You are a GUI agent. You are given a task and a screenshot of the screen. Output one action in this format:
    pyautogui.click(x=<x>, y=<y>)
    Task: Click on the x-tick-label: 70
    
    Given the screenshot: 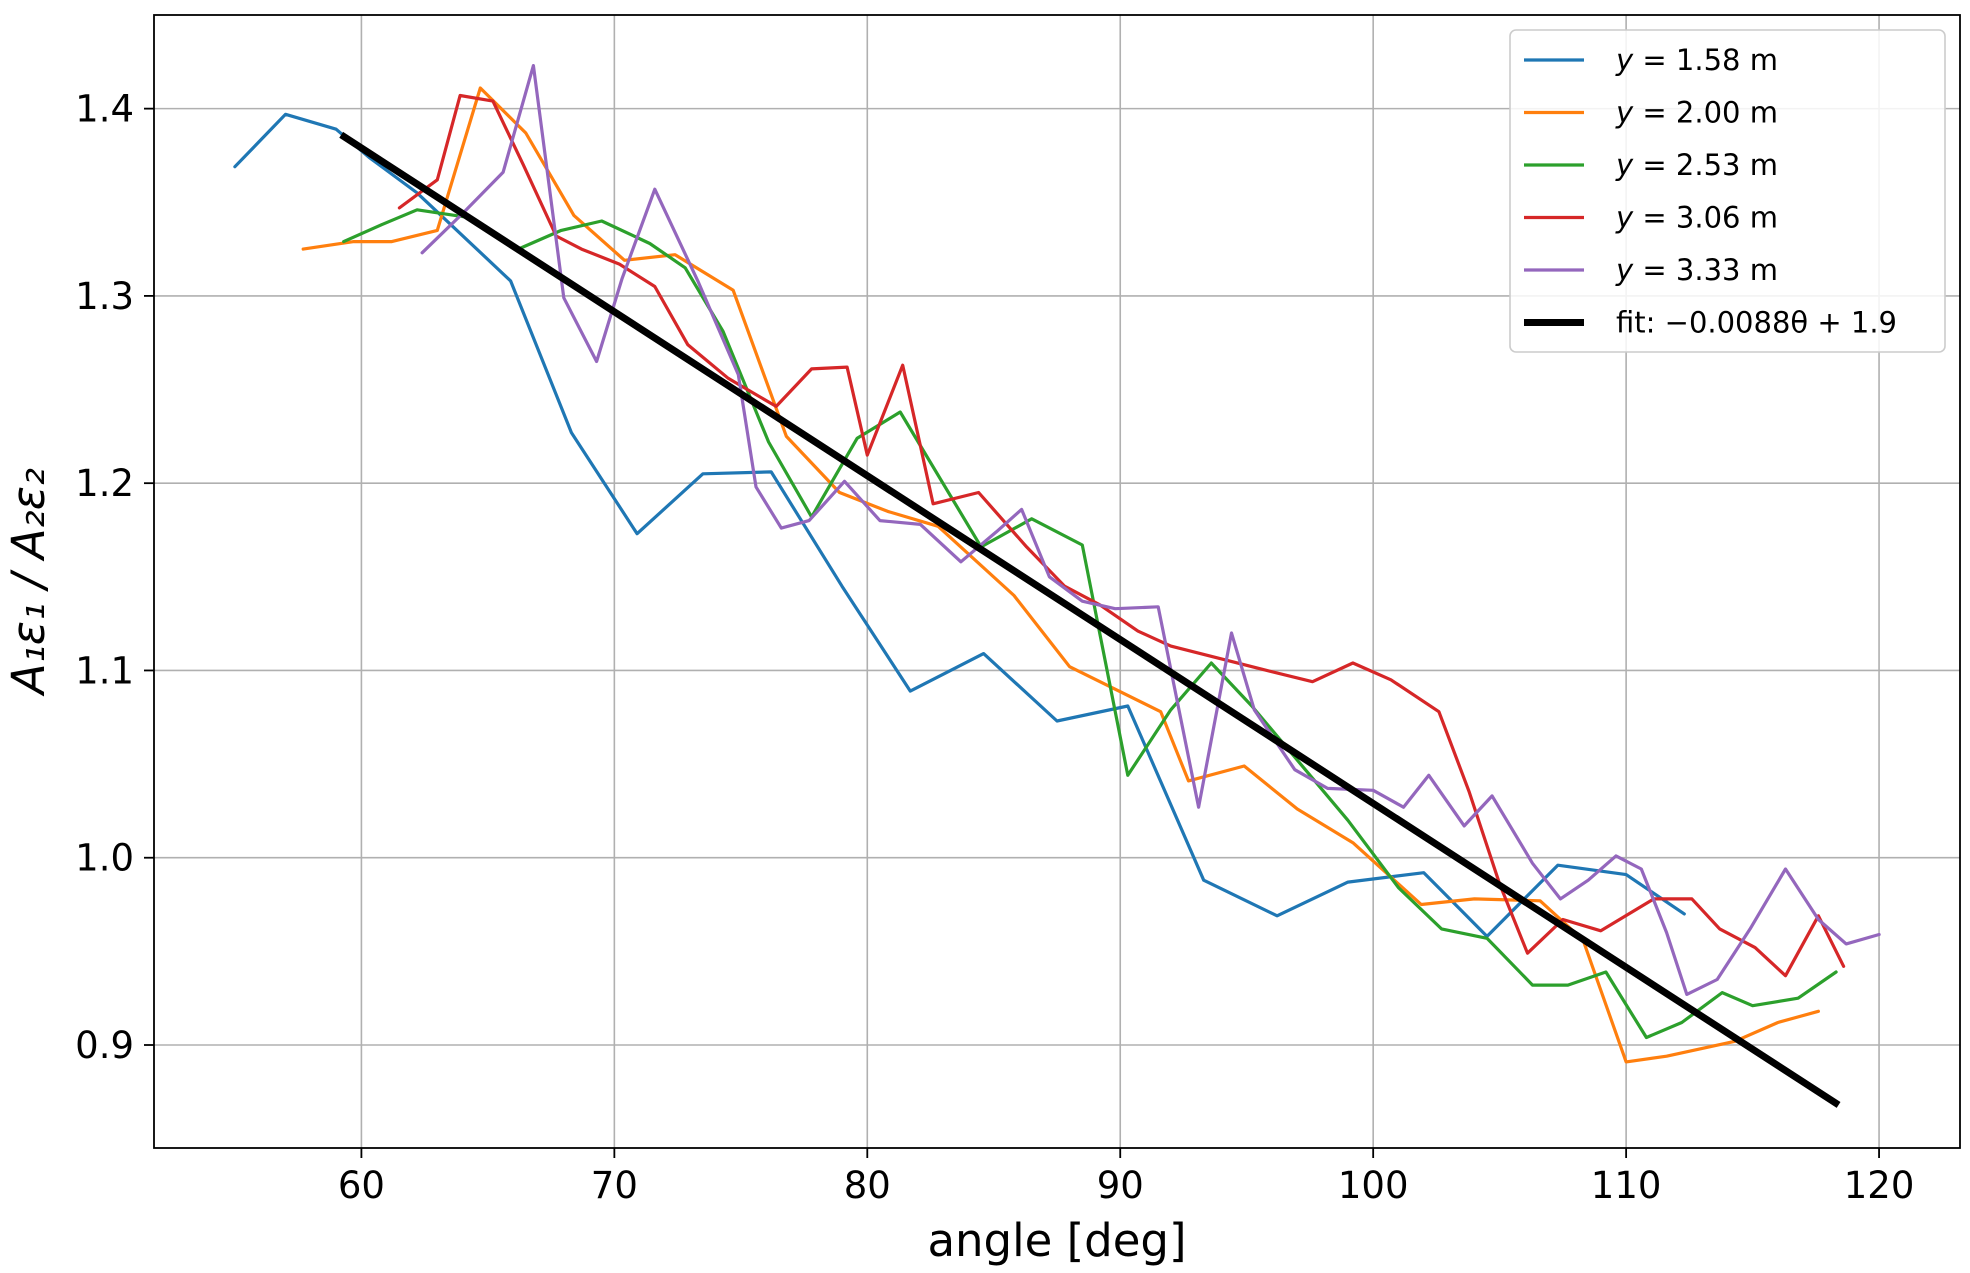 What is the action you would take?
    pyautogui.click(x=614, y=1185)
    